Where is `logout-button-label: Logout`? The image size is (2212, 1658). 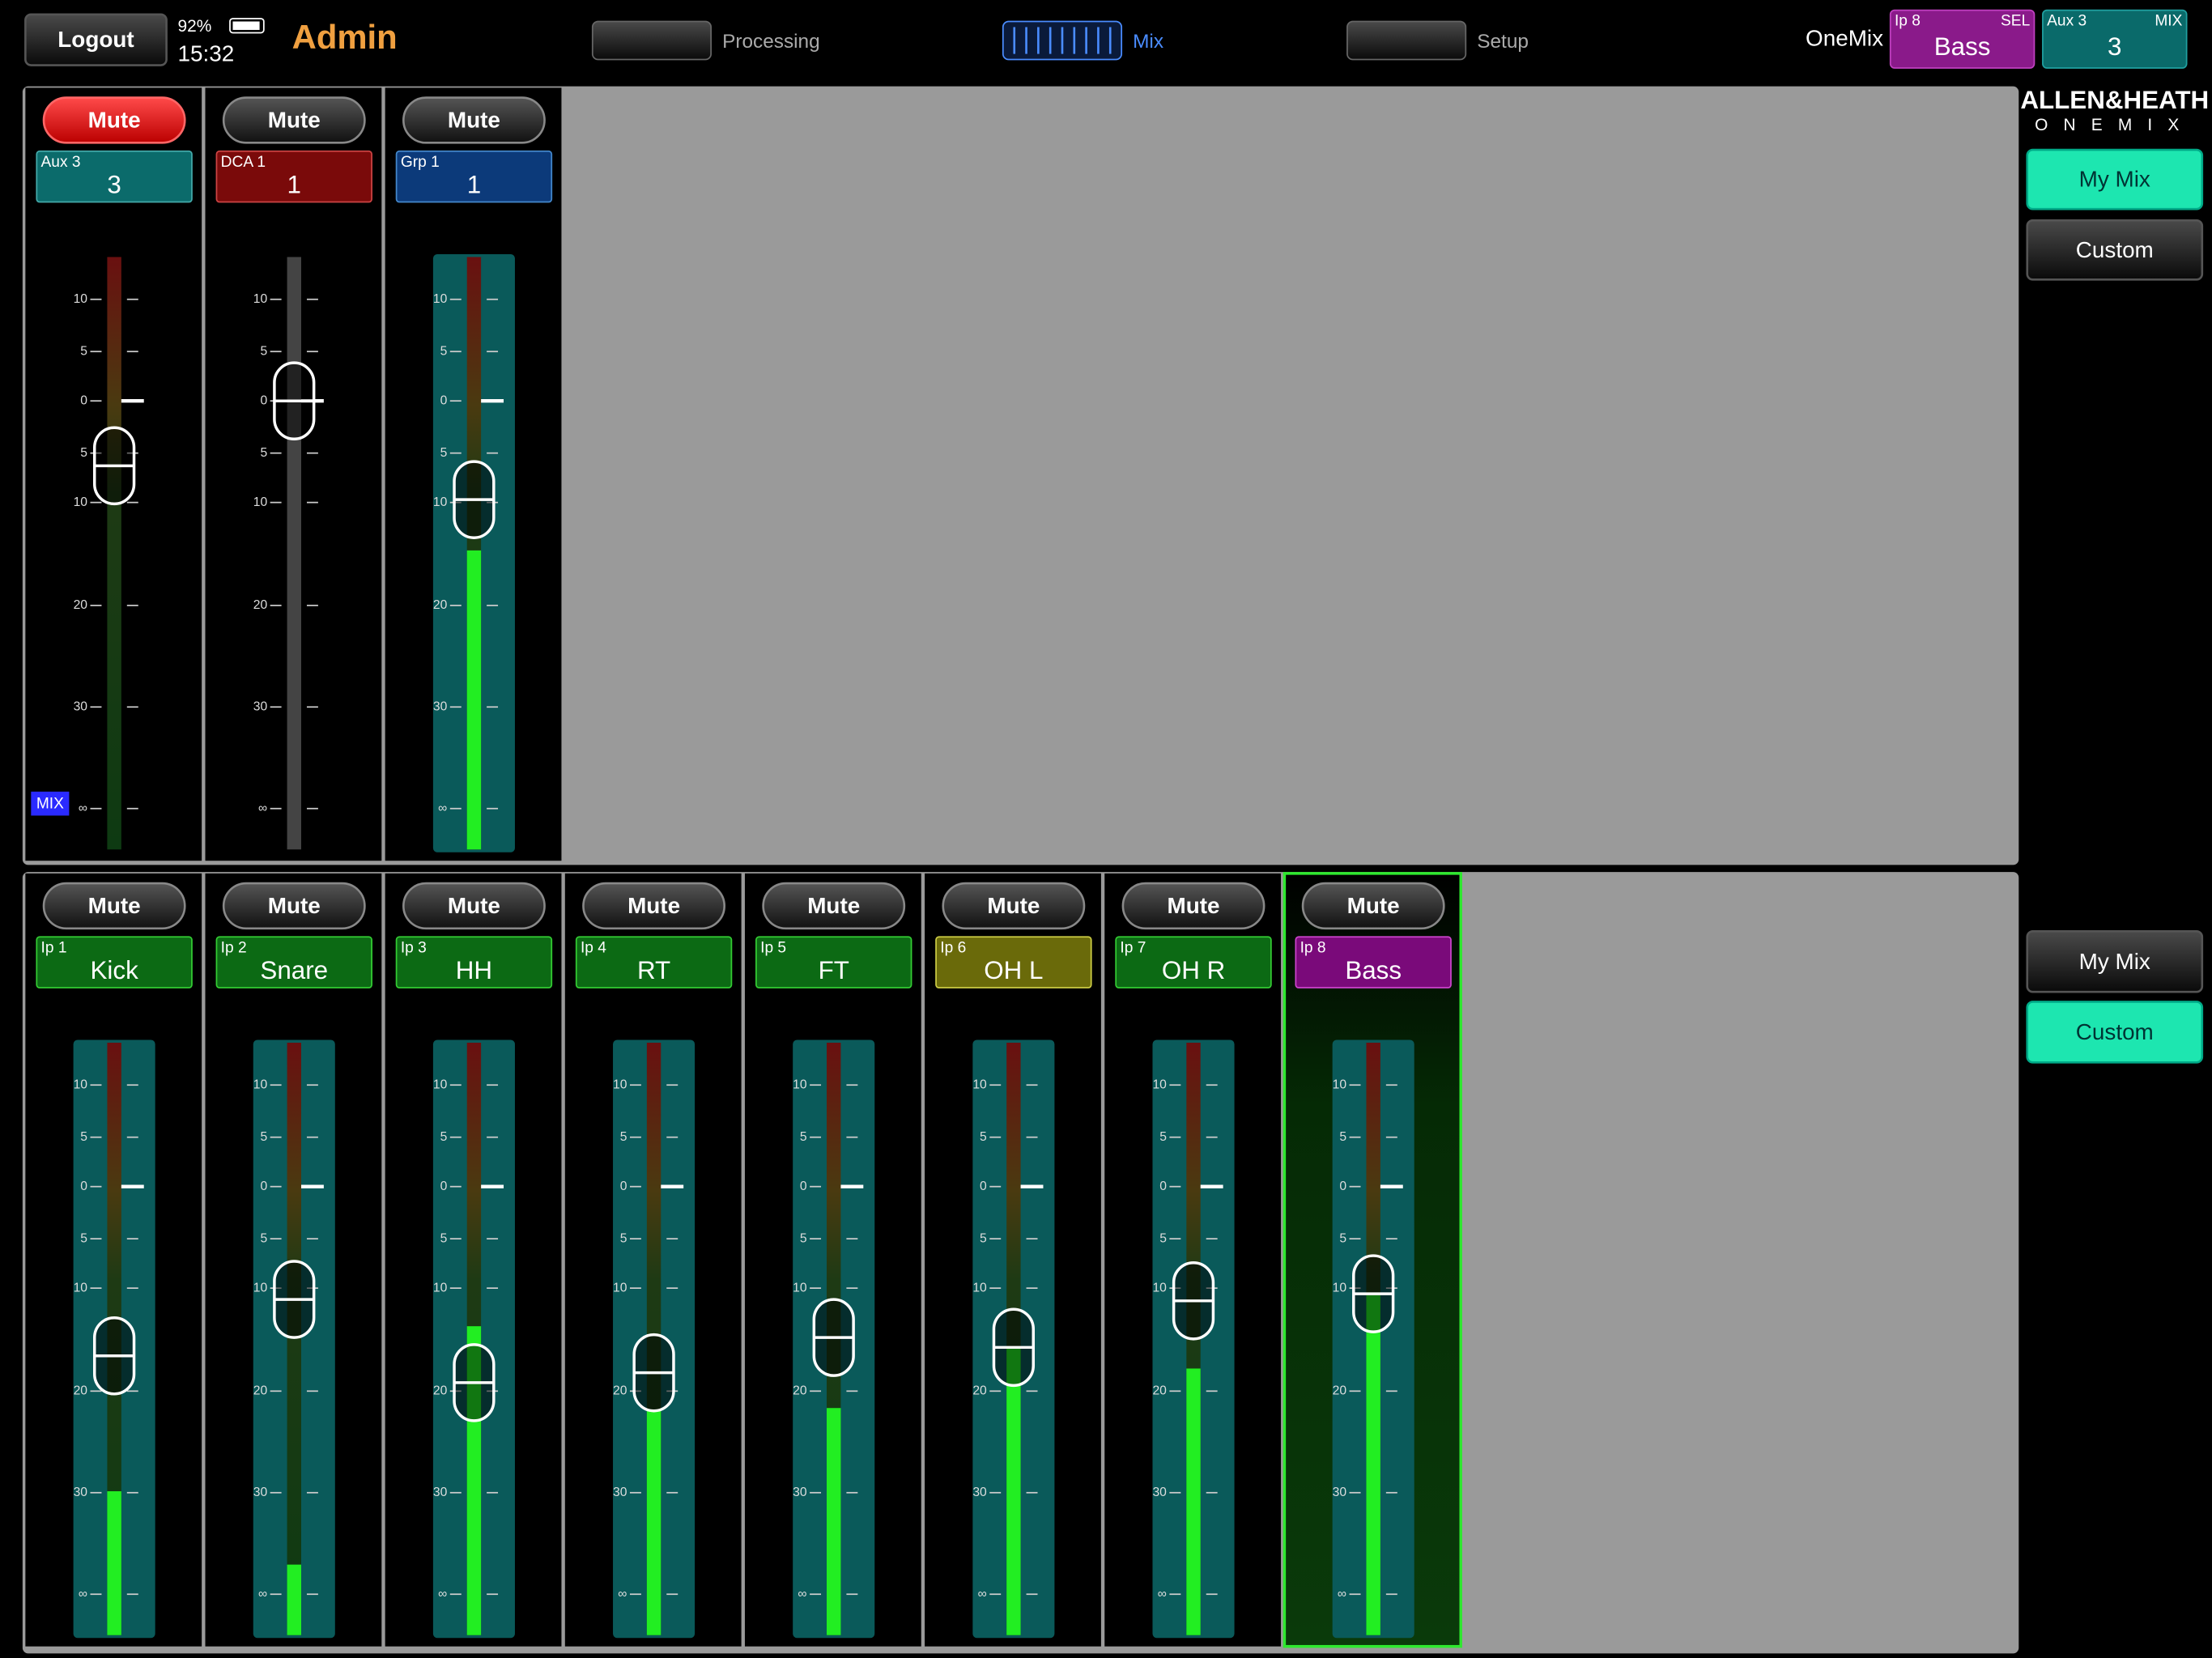 logout-button-label: Logout is located at coordinates (96, 39).